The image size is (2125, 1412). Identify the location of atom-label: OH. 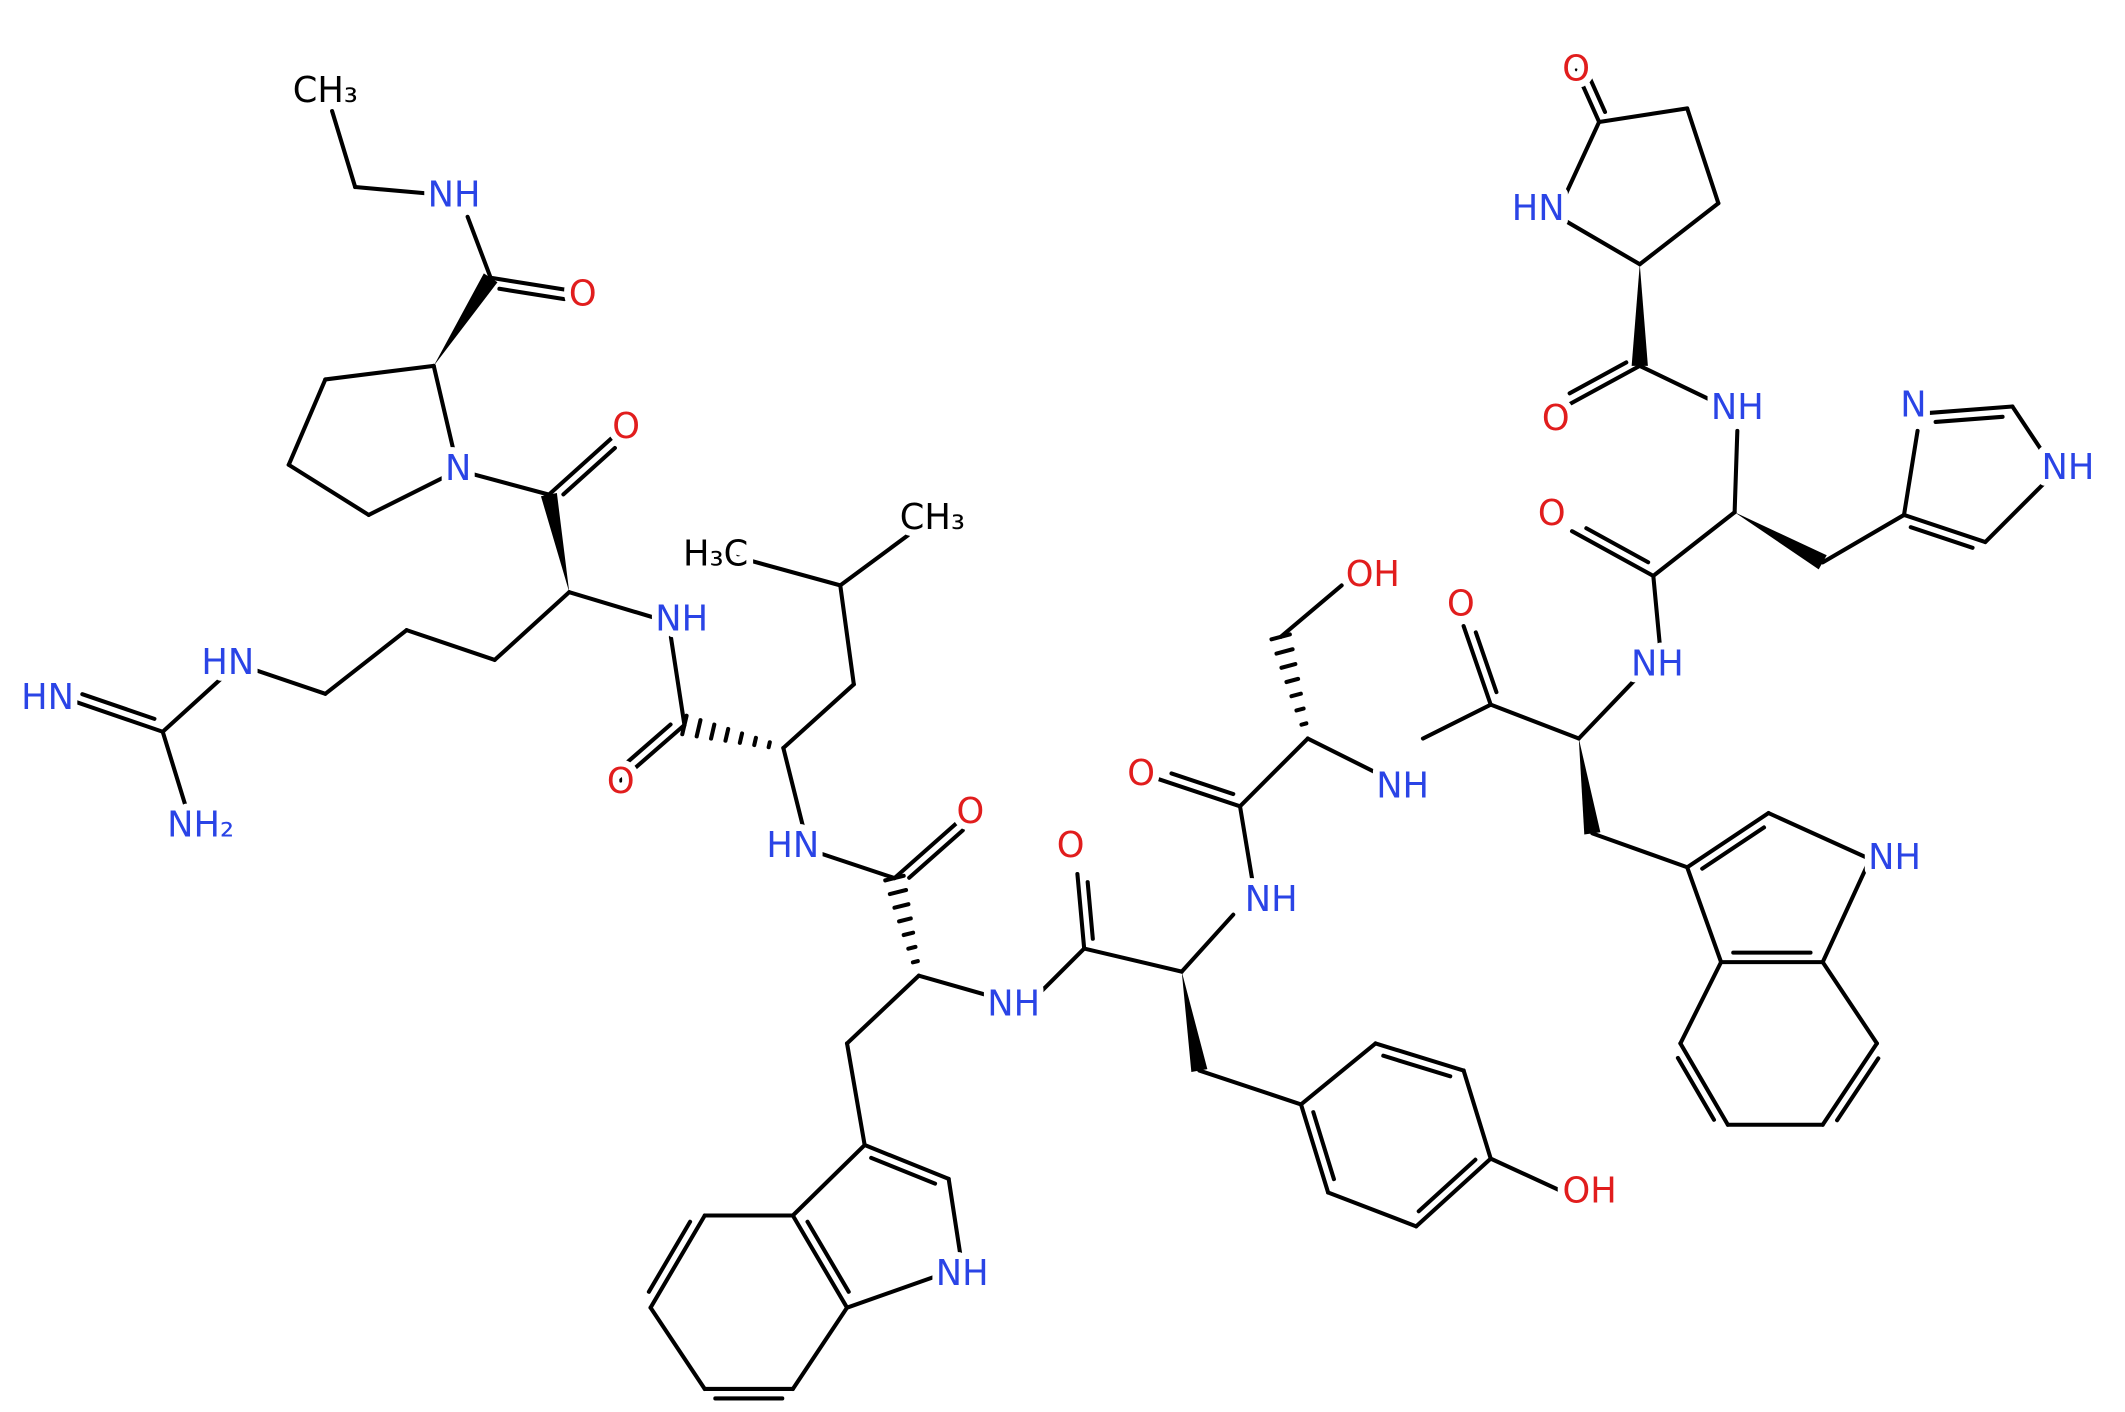
(1373, 574).